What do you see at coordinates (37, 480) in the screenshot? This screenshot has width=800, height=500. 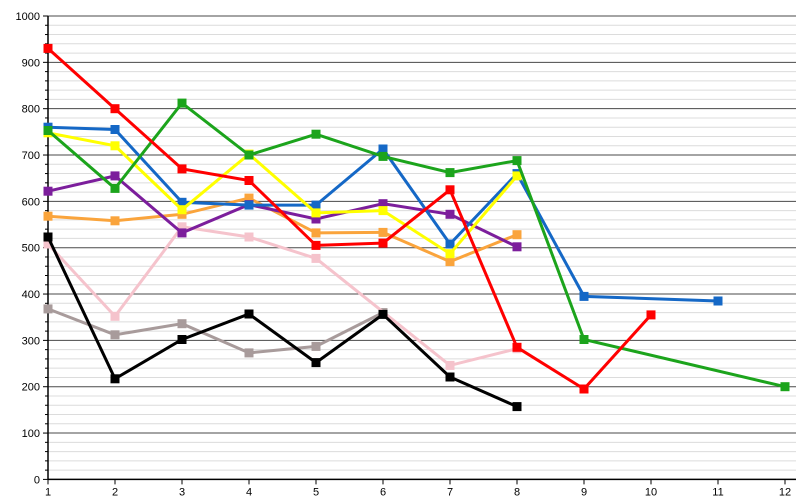 I see `y-axis-label: 0` at bounding box center [37, 480].